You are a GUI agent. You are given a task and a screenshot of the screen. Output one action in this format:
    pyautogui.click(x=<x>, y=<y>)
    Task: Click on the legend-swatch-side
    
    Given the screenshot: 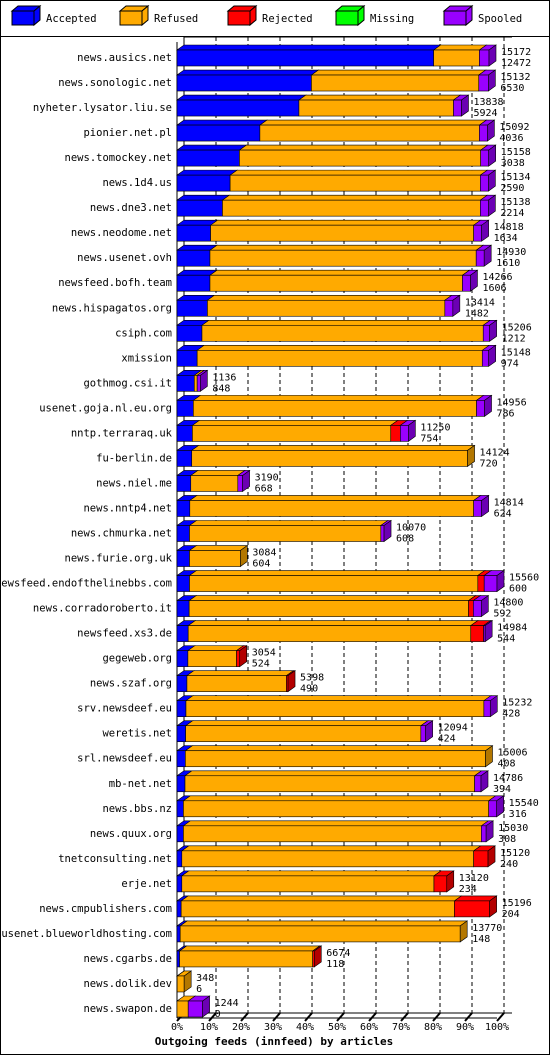 What is the action you would take?
    pyautogui.click(x=361, y=15)
    